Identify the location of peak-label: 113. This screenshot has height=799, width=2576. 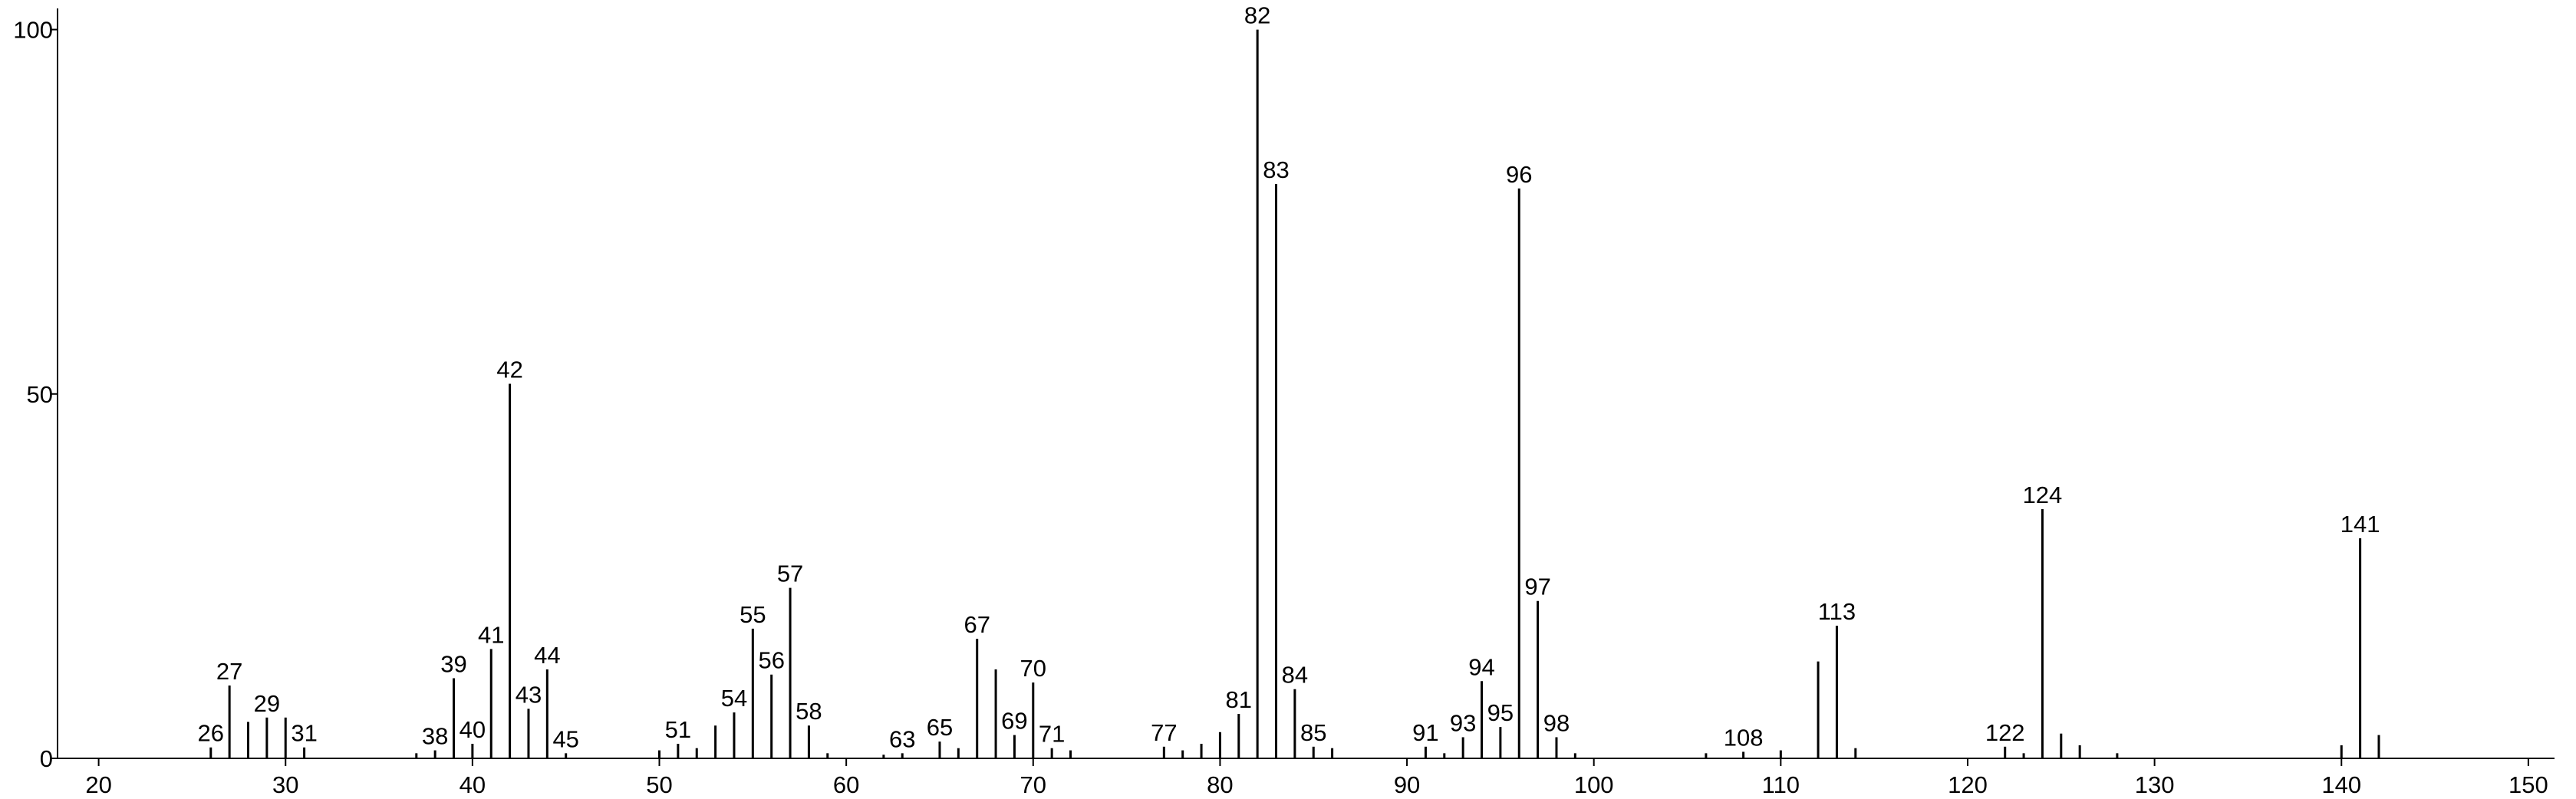
(1837, 611).